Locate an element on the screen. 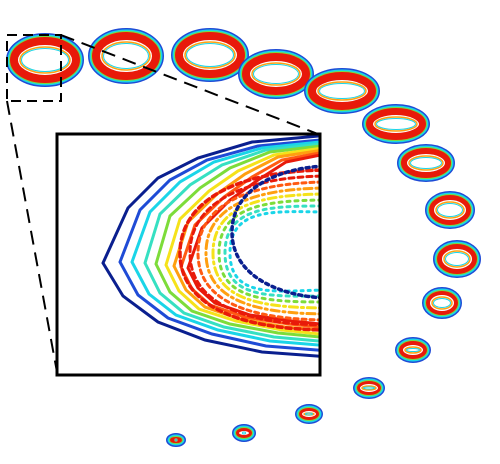 This screenshot has height=464, width=500. leader-line-upper is located at coordinates (189, 84).